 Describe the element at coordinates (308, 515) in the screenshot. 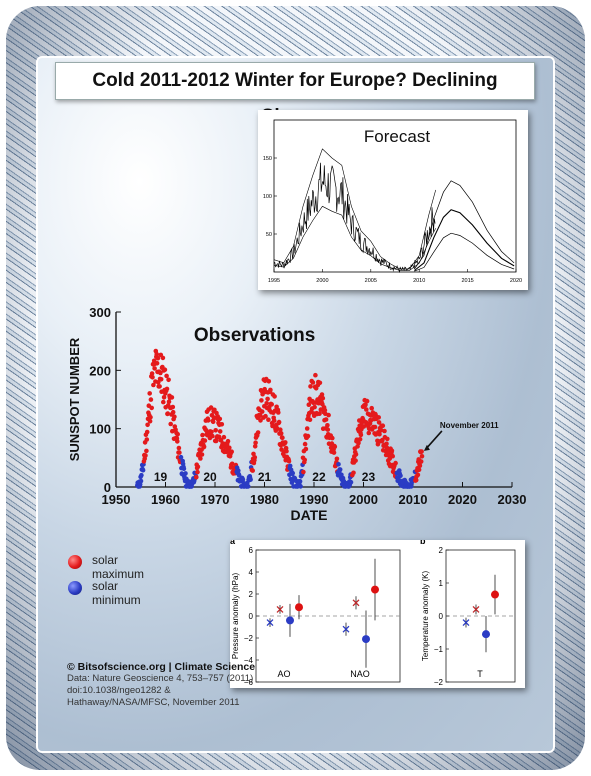

I see `obs-x-axis-label: DATE` at that location.